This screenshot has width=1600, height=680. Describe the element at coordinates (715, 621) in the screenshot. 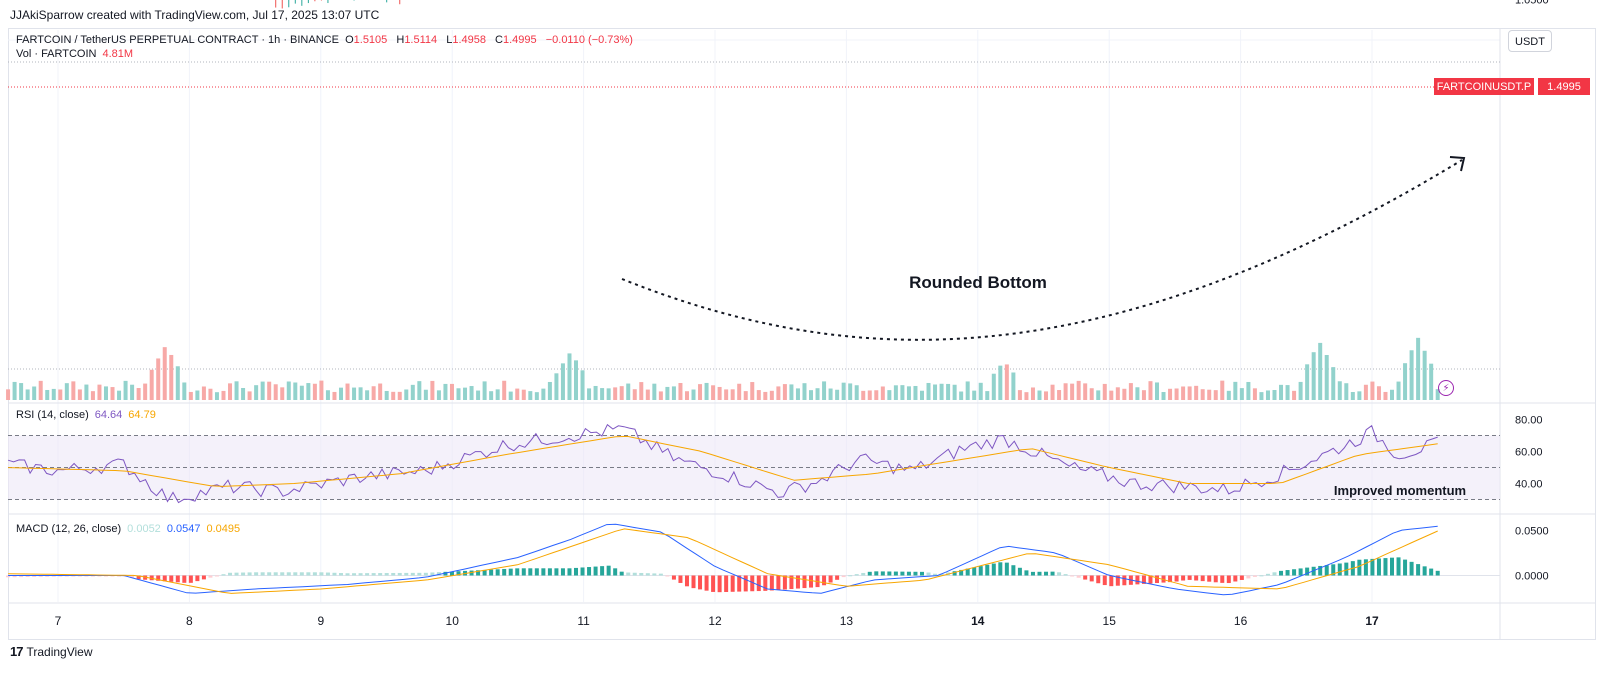

I see `date-axis-label: 12` at that location.